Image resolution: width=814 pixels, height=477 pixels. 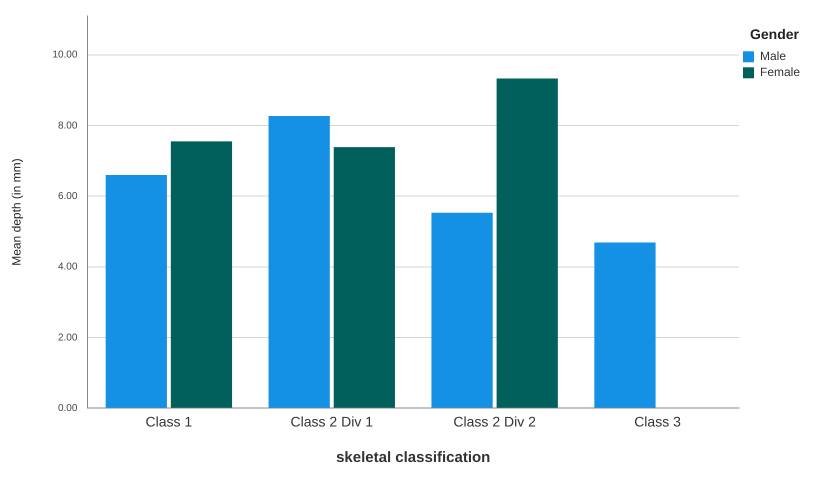 I want to click on y-tick-label: 2.00, so click(x=68, y=338).